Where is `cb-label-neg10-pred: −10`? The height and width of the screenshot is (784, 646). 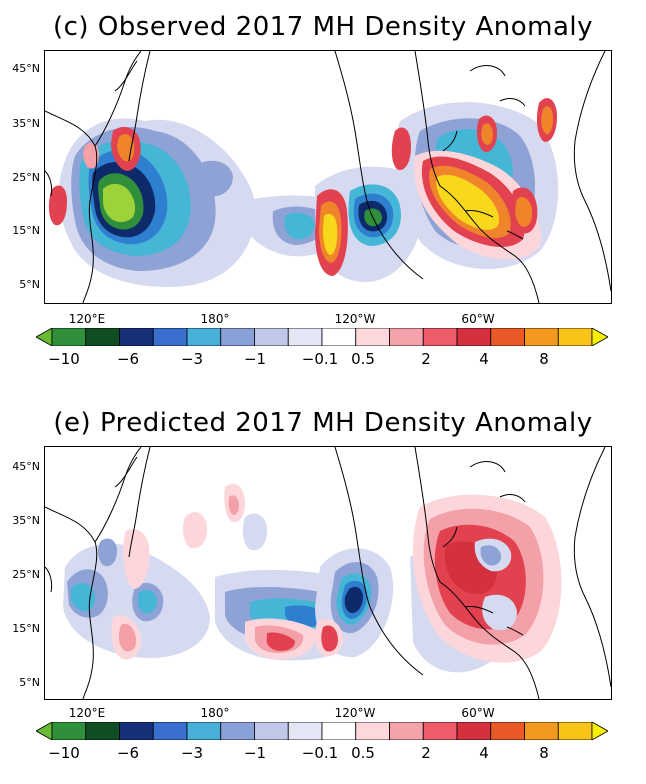 cb-label-neg10-pred: −10 is located at coordinates (64, 753).